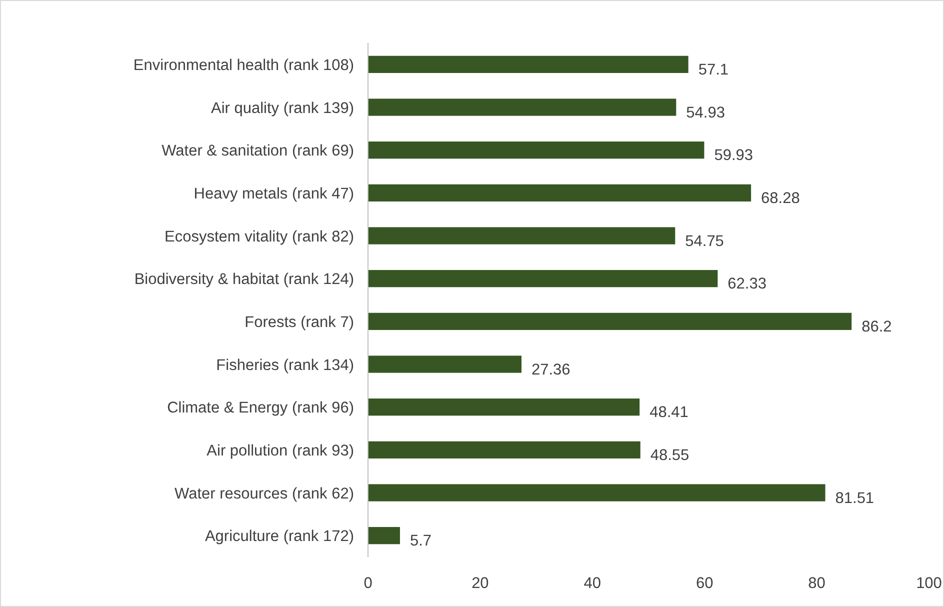  Describe the element at coordinates (593, 583) in the screenshot. I see `x-tick-label: 40` at that location.